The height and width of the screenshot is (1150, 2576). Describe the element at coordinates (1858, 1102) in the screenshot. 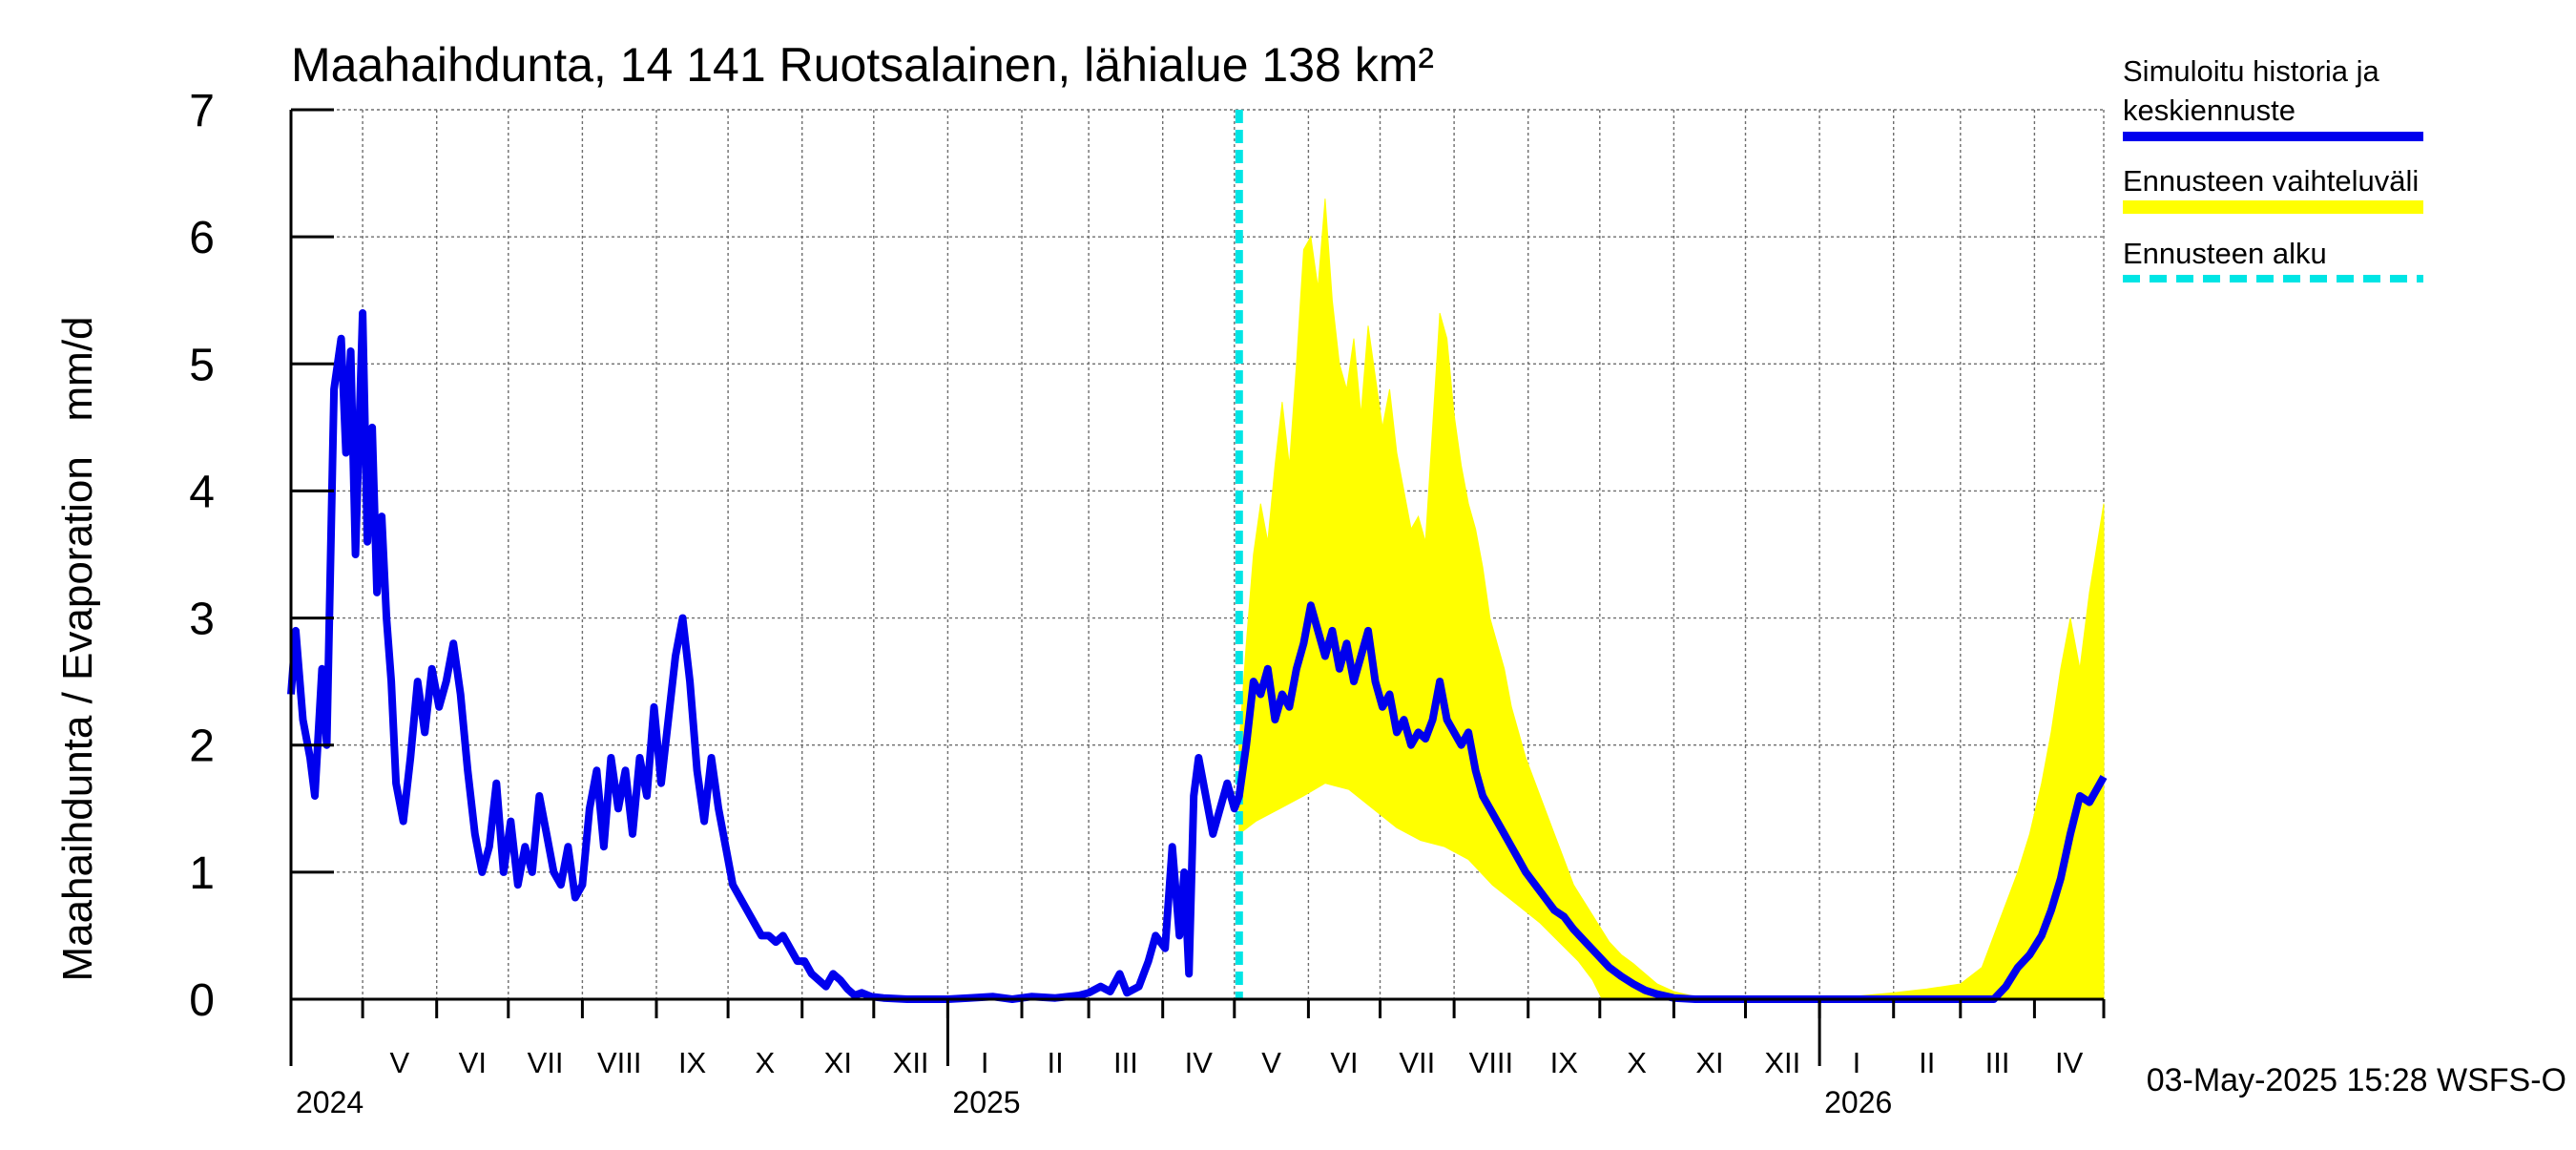

I see `x-year-label: 2026` at that location.